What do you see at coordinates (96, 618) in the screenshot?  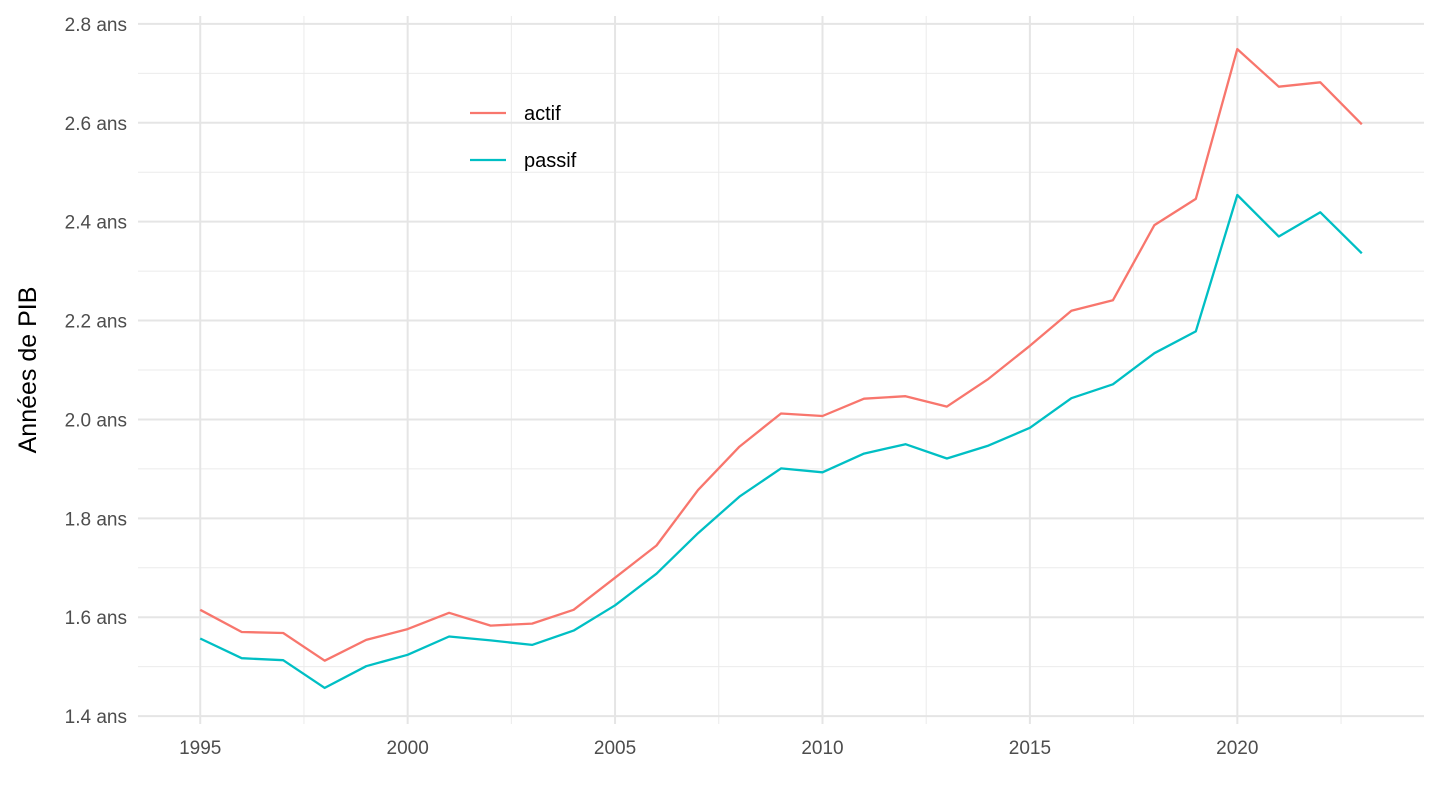 I see `y-tick-label: 1.6 ans` at bounding box center [96, 618].